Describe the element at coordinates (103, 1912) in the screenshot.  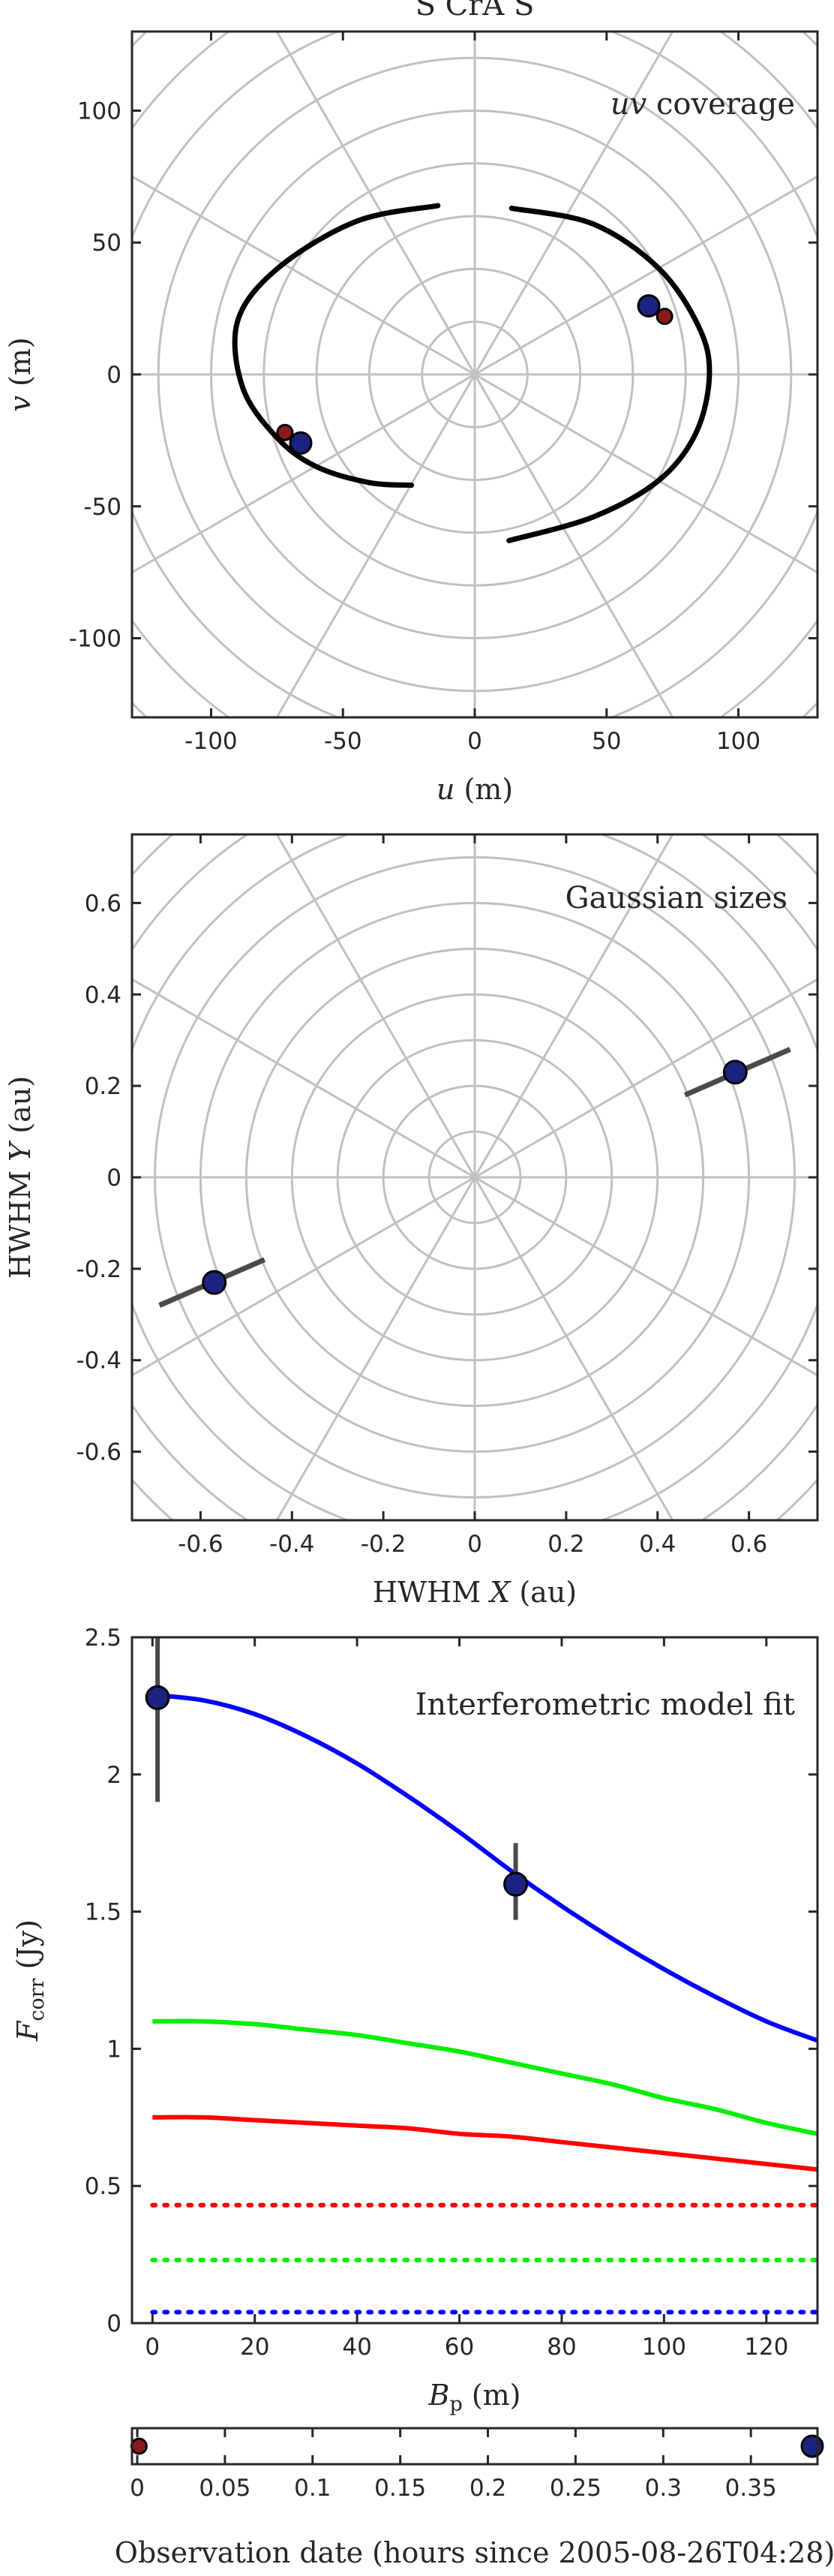
I see `y-tick-label: 1.5` at that location.